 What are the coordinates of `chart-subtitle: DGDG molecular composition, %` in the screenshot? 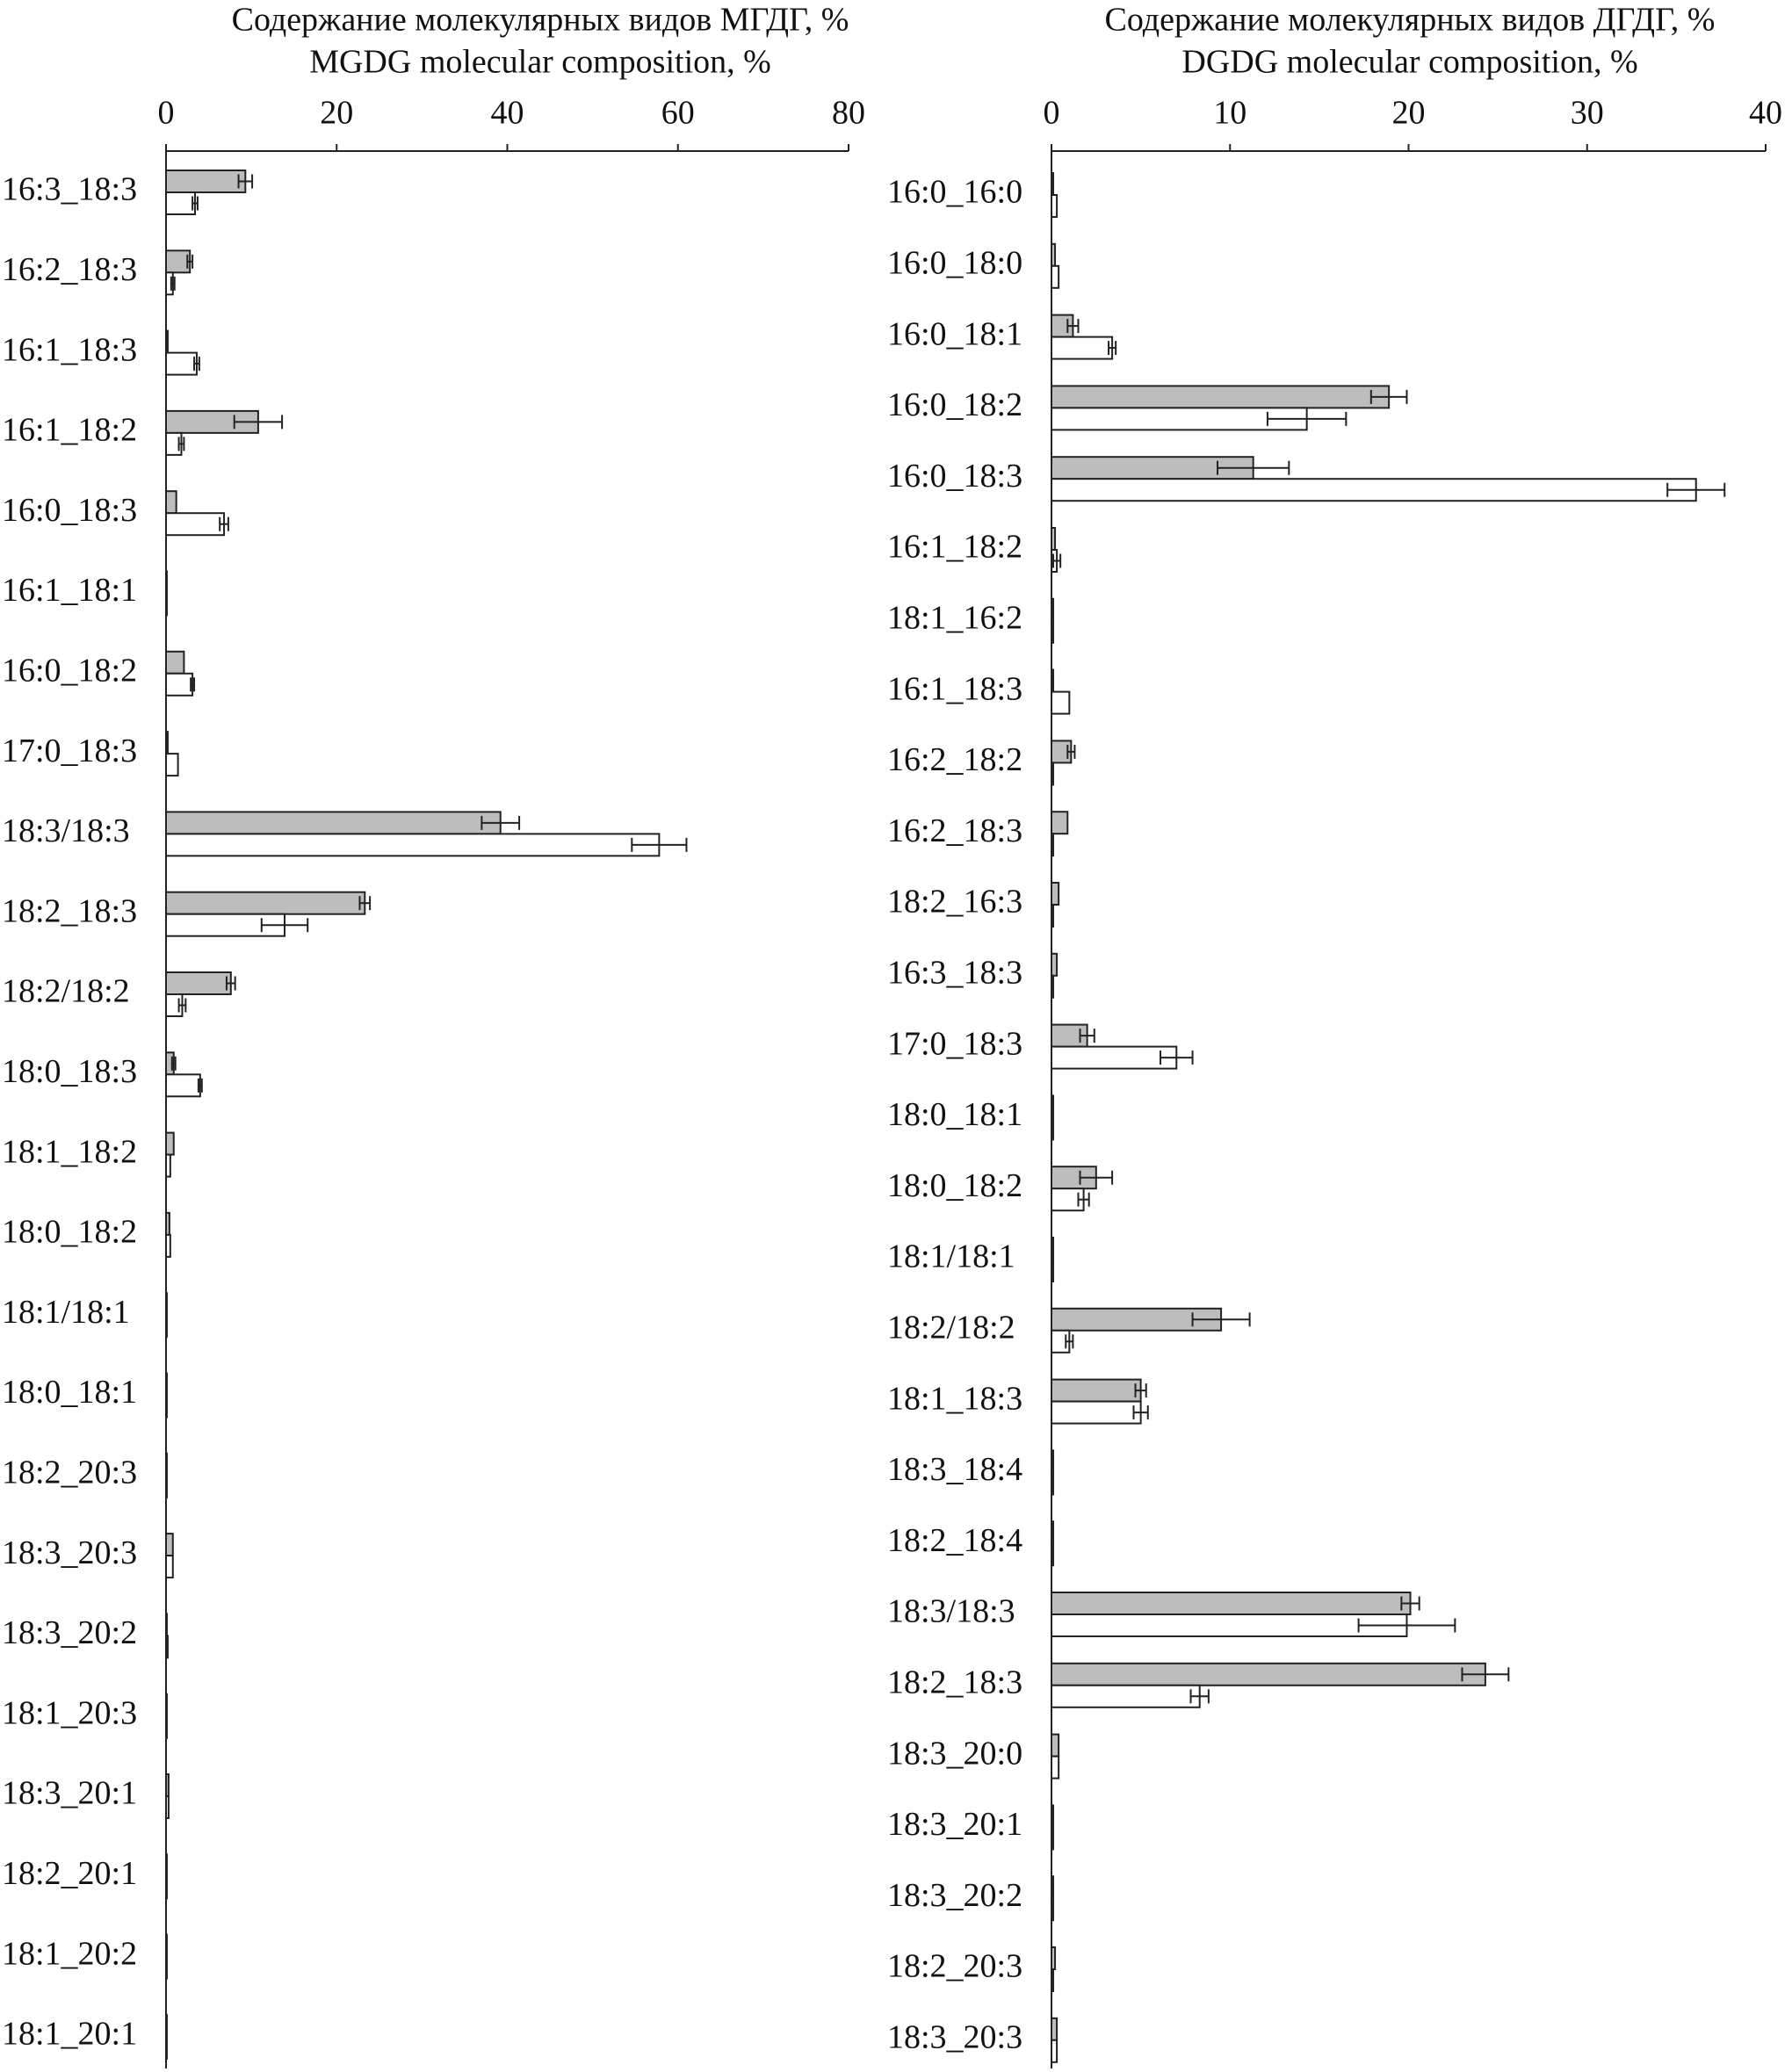 It's located at (1409, 62).